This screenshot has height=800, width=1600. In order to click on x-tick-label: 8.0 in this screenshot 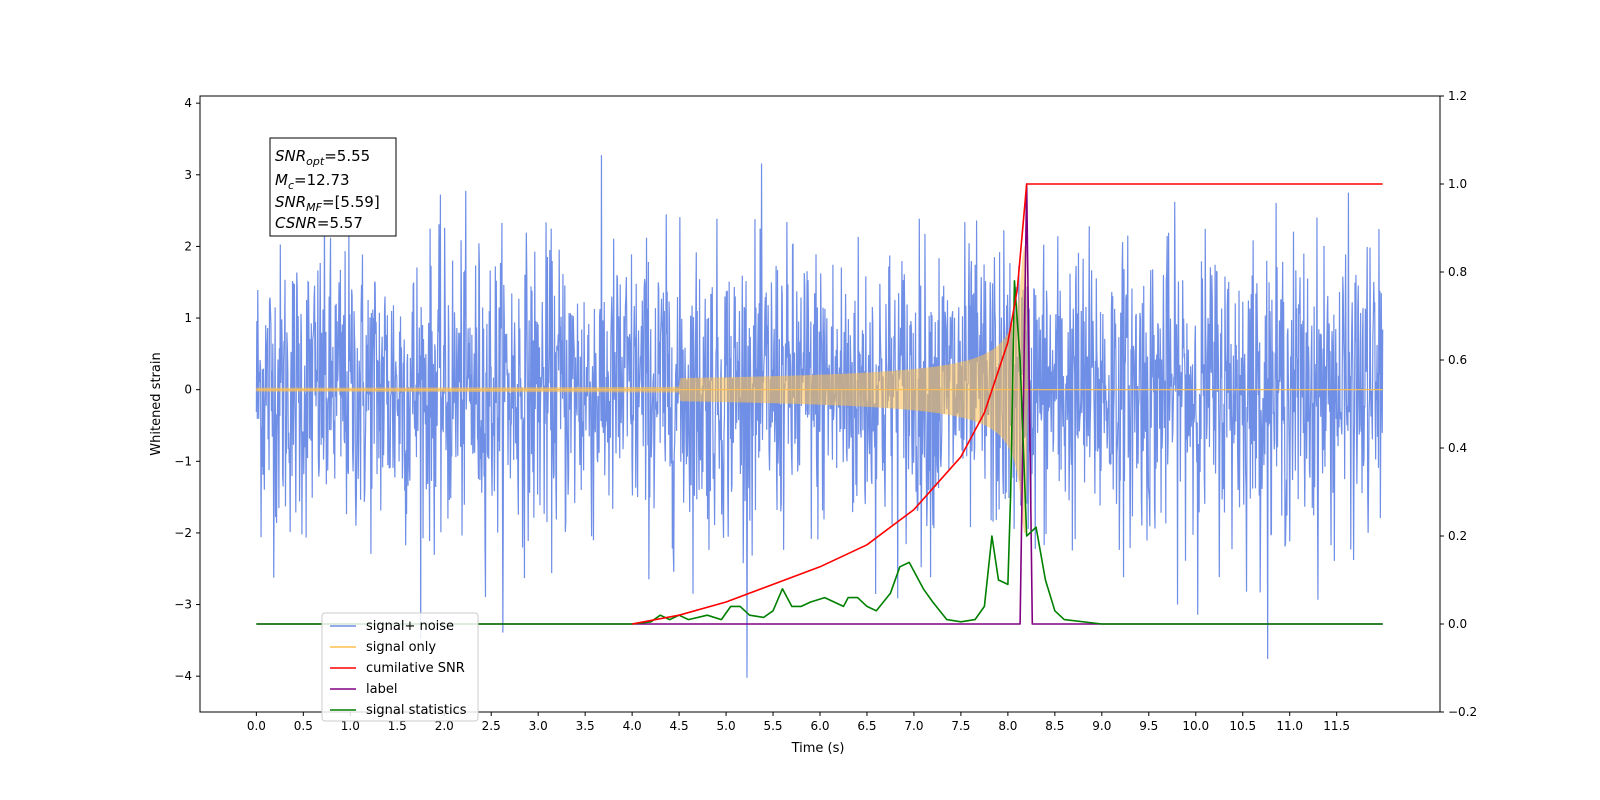, I will do `click(1007, 726)`.